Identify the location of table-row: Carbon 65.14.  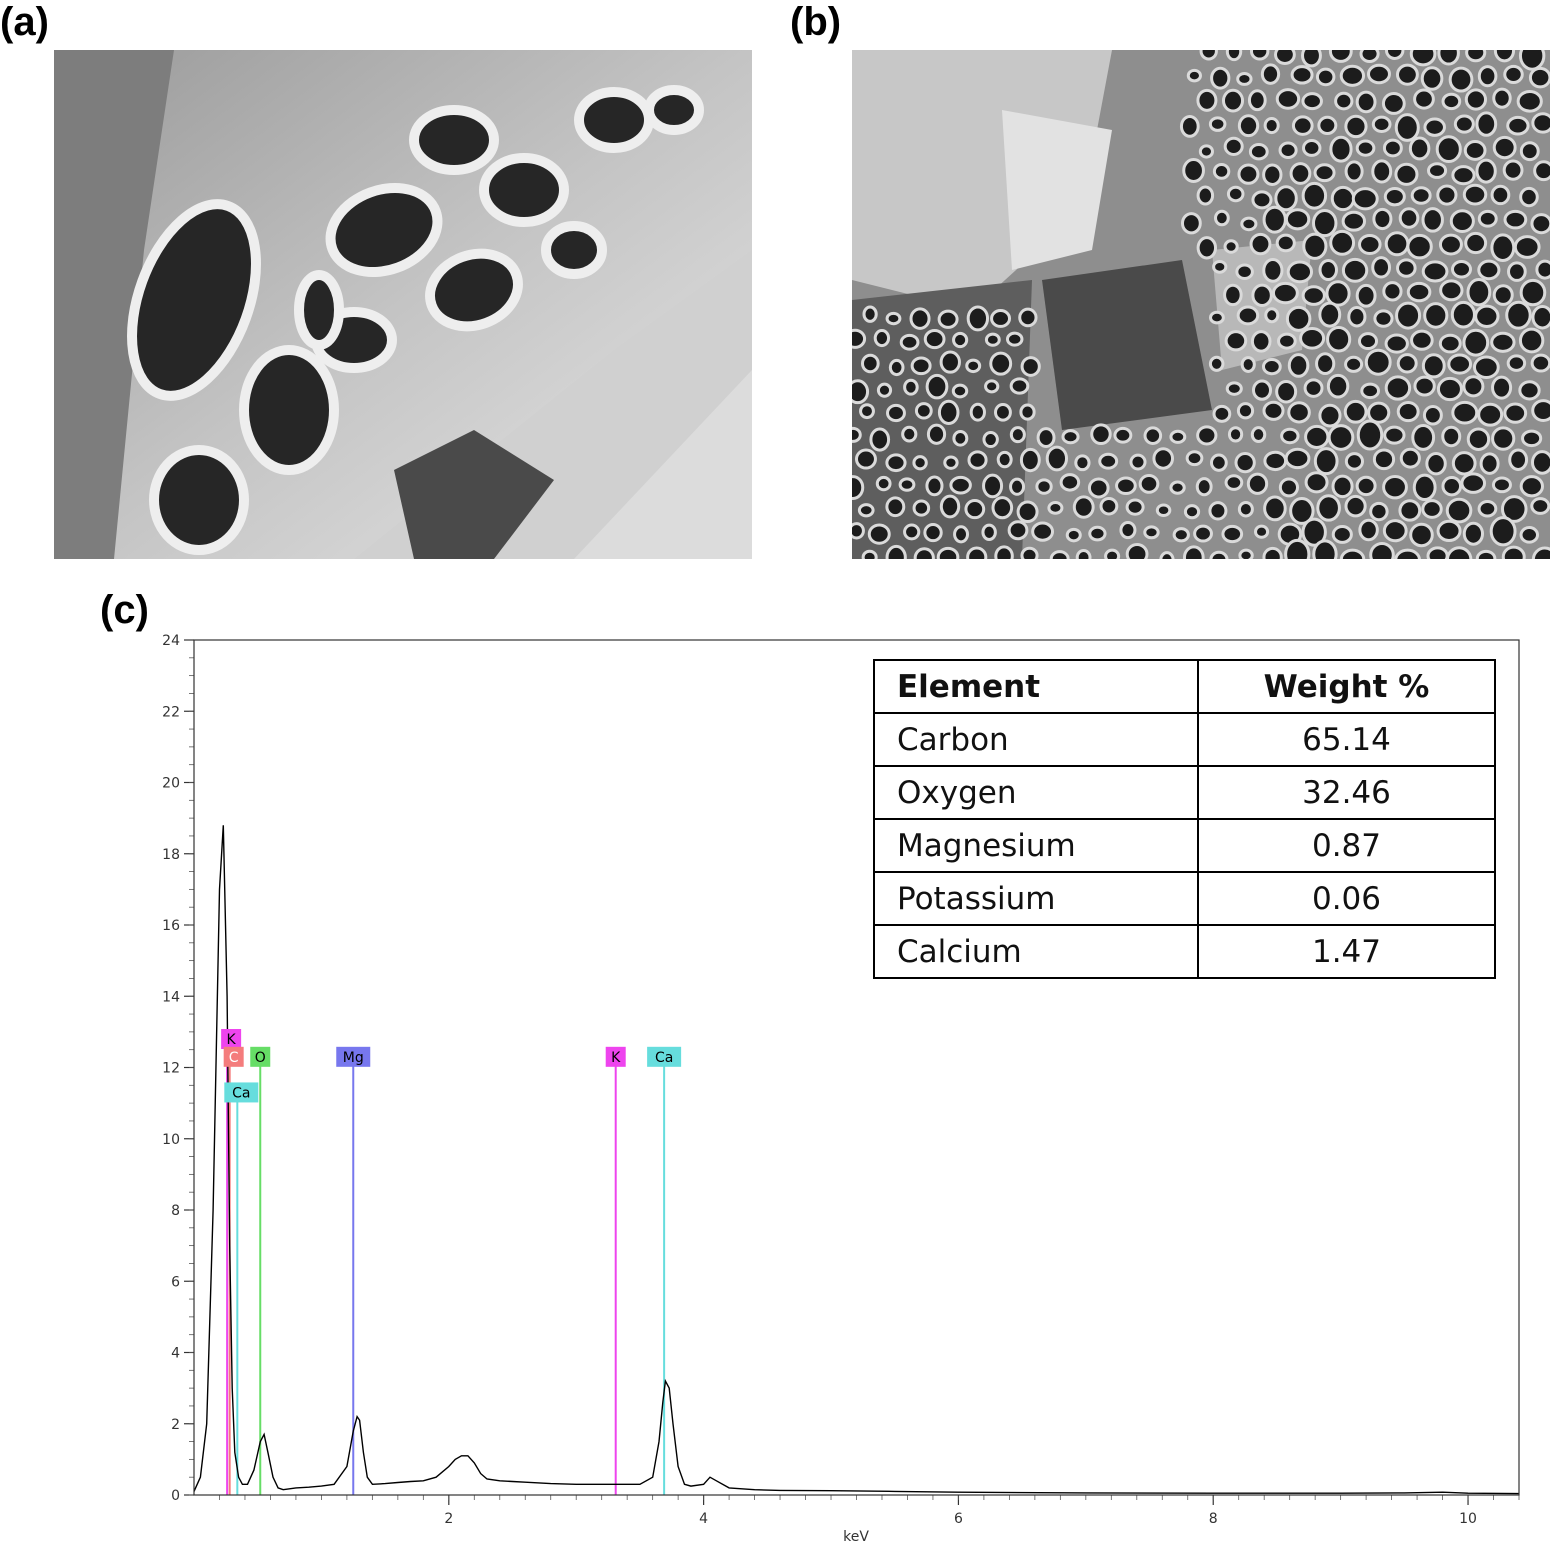
(1184, 739).